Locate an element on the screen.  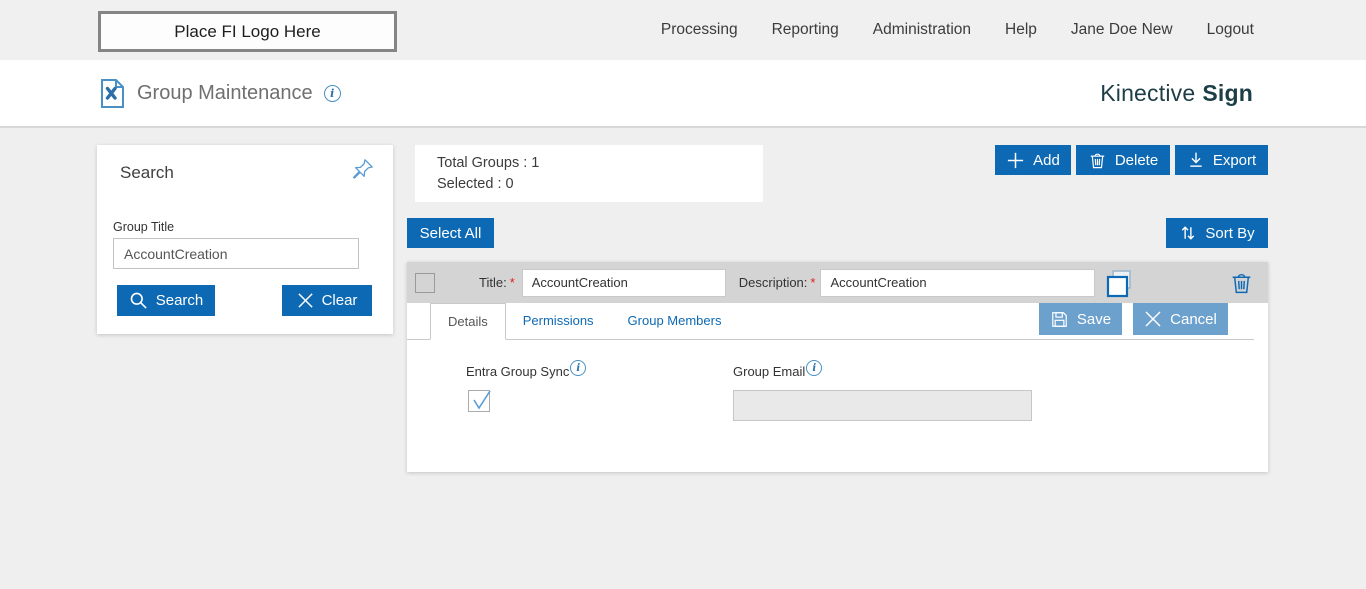
brand-logo: Kinective Sign is located at coordinates (1176, 93).